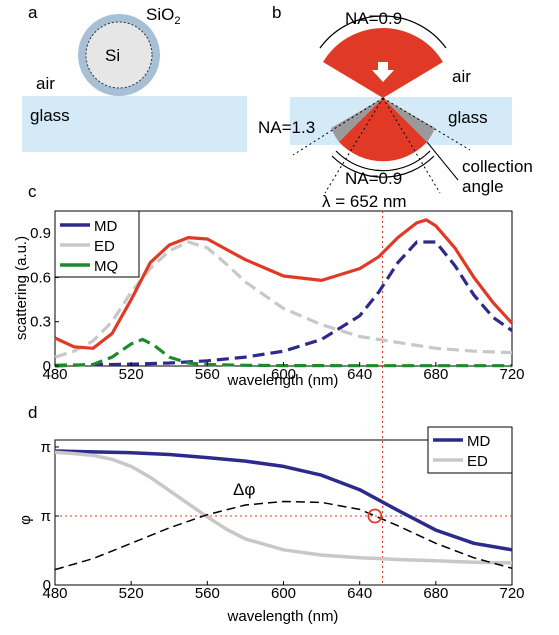 The image size is (559, 635). What do you see at coordinates (47, 585) in the screenshot?
I see `chart-d-ytick-label: 0` at bounding box center [47, 585].